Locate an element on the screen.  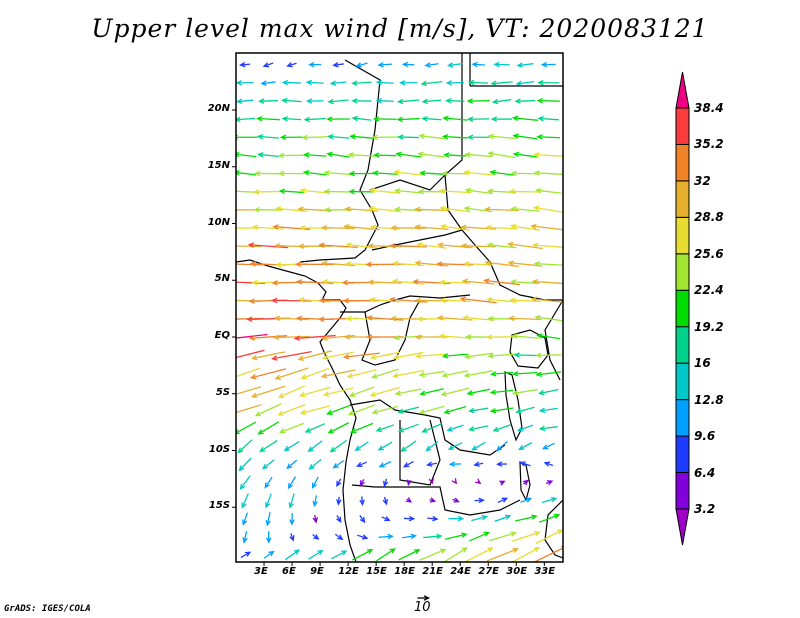
x-tick-label: 18E is located at coordinates (404, 571).